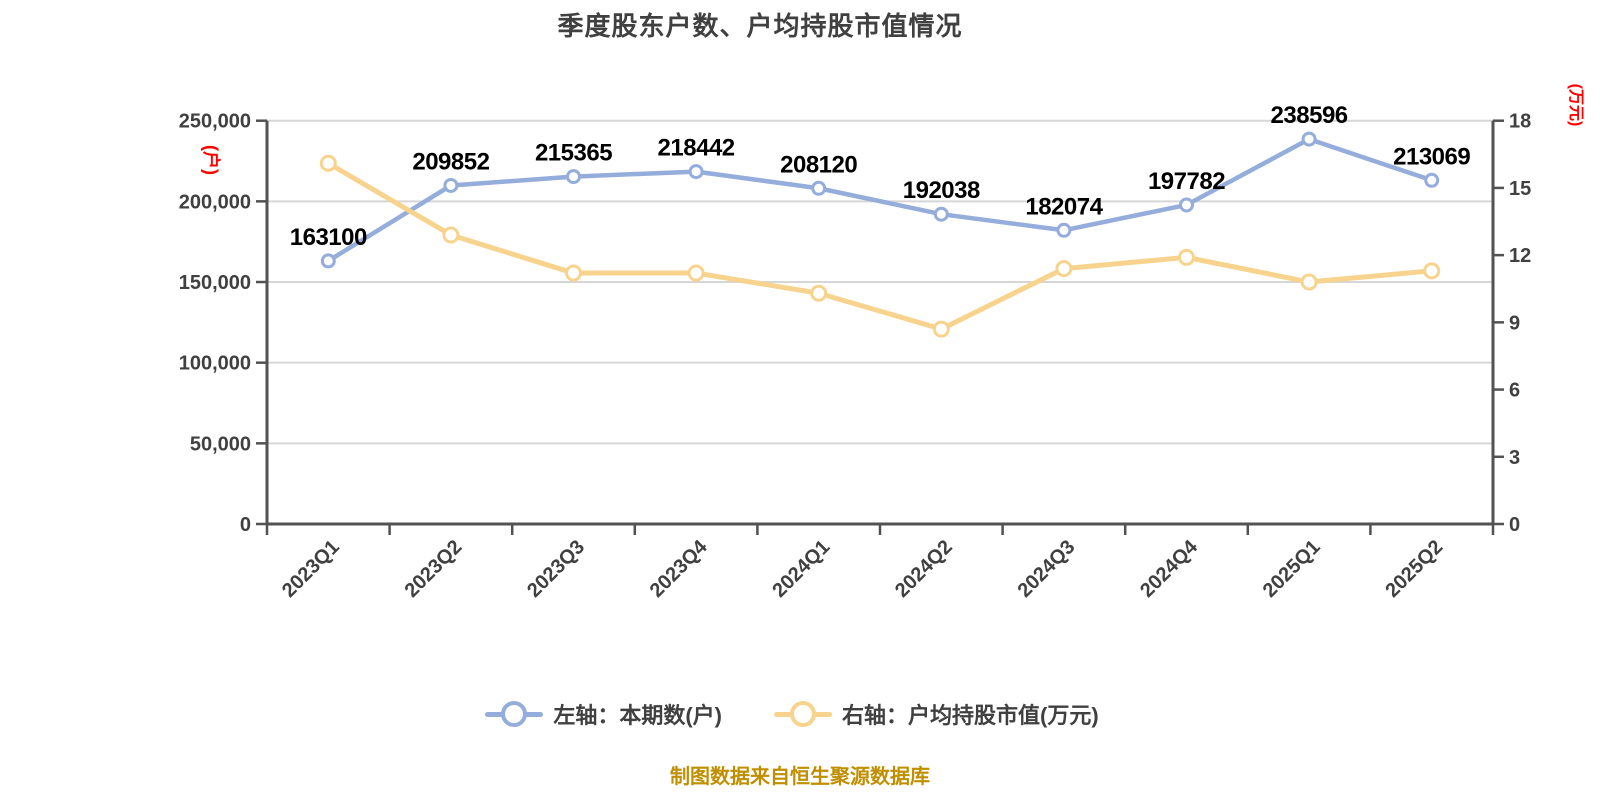  I want to click on right-axis-tick-label: 9, so click(1514, 323).